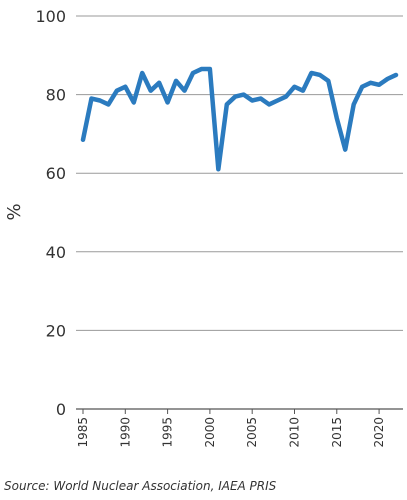 The height and width of the screenshot is (500, 407). What do you see at coordinates (379, 432) in the screenshot?
I see `x-tick-label: 2020` at bounding box center [379, 432].